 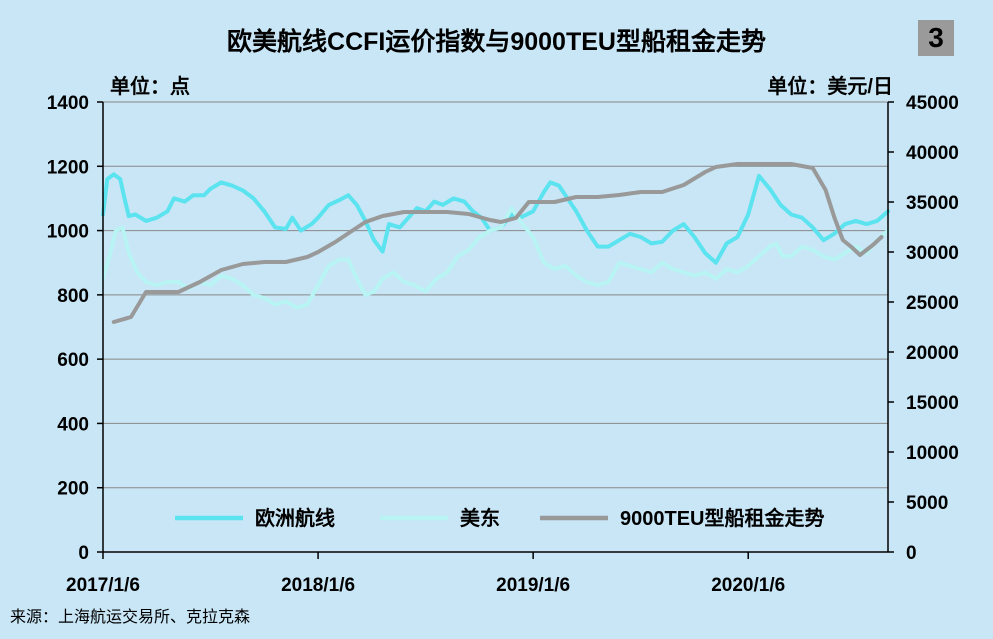 I want to click on y-left-tick-label: 400, so click(x=73, y=424).